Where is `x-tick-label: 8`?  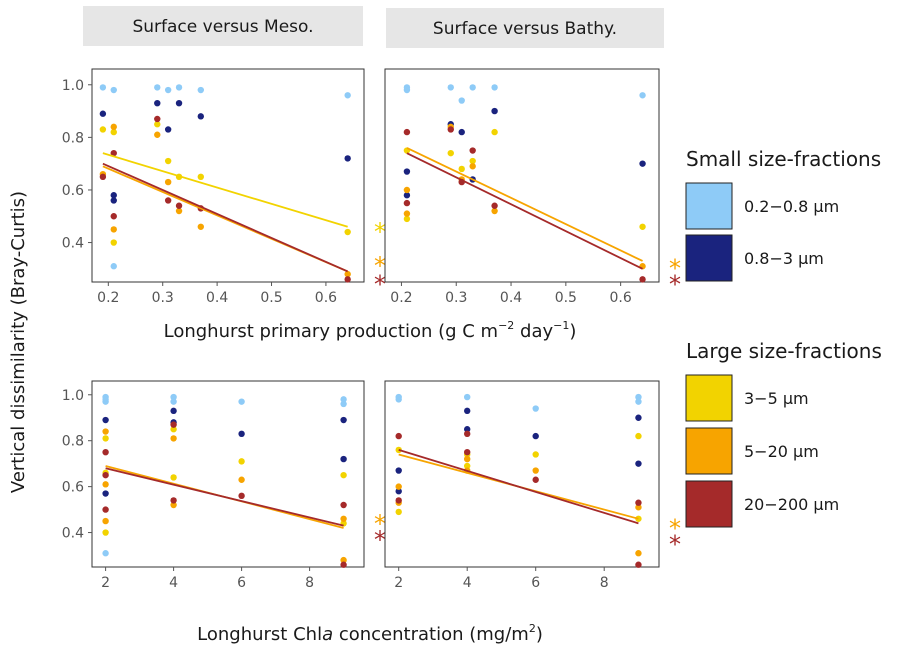
x-tick-label: 8 is located at coordinates (604, 583).